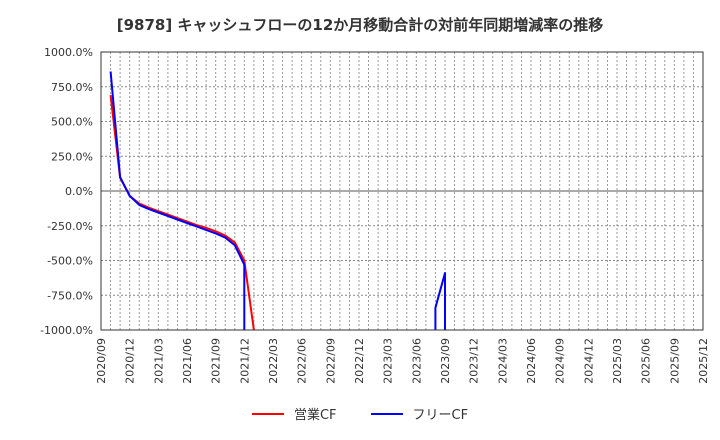 The height and width of the screenshot is (440, 720). Describe the element at coordinates (445, 361) in the screenshot. I see `x-tick-label: 2023/09` at that location.